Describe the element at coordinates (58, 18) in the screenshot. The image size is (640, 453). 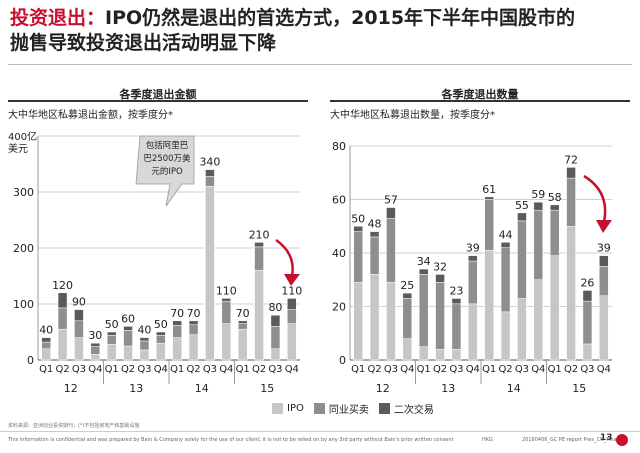
I see `title-highlight: 投资退出：` at that location.